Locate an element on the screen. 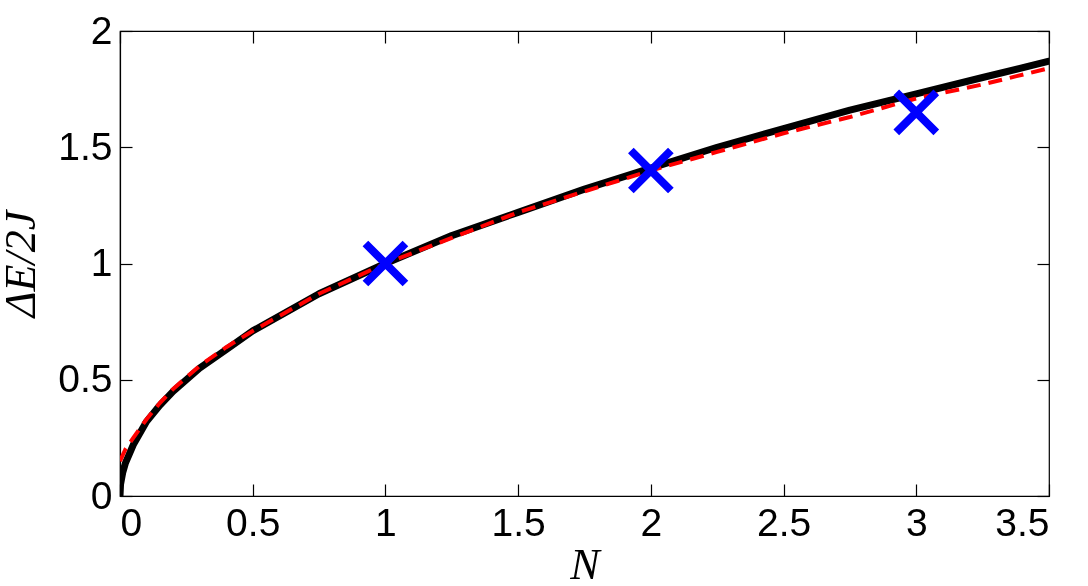 Image resolution: width=1088 pixels, height=586 pixels. x-tick-label: 3.5 is located at coordinates (1022, 522).